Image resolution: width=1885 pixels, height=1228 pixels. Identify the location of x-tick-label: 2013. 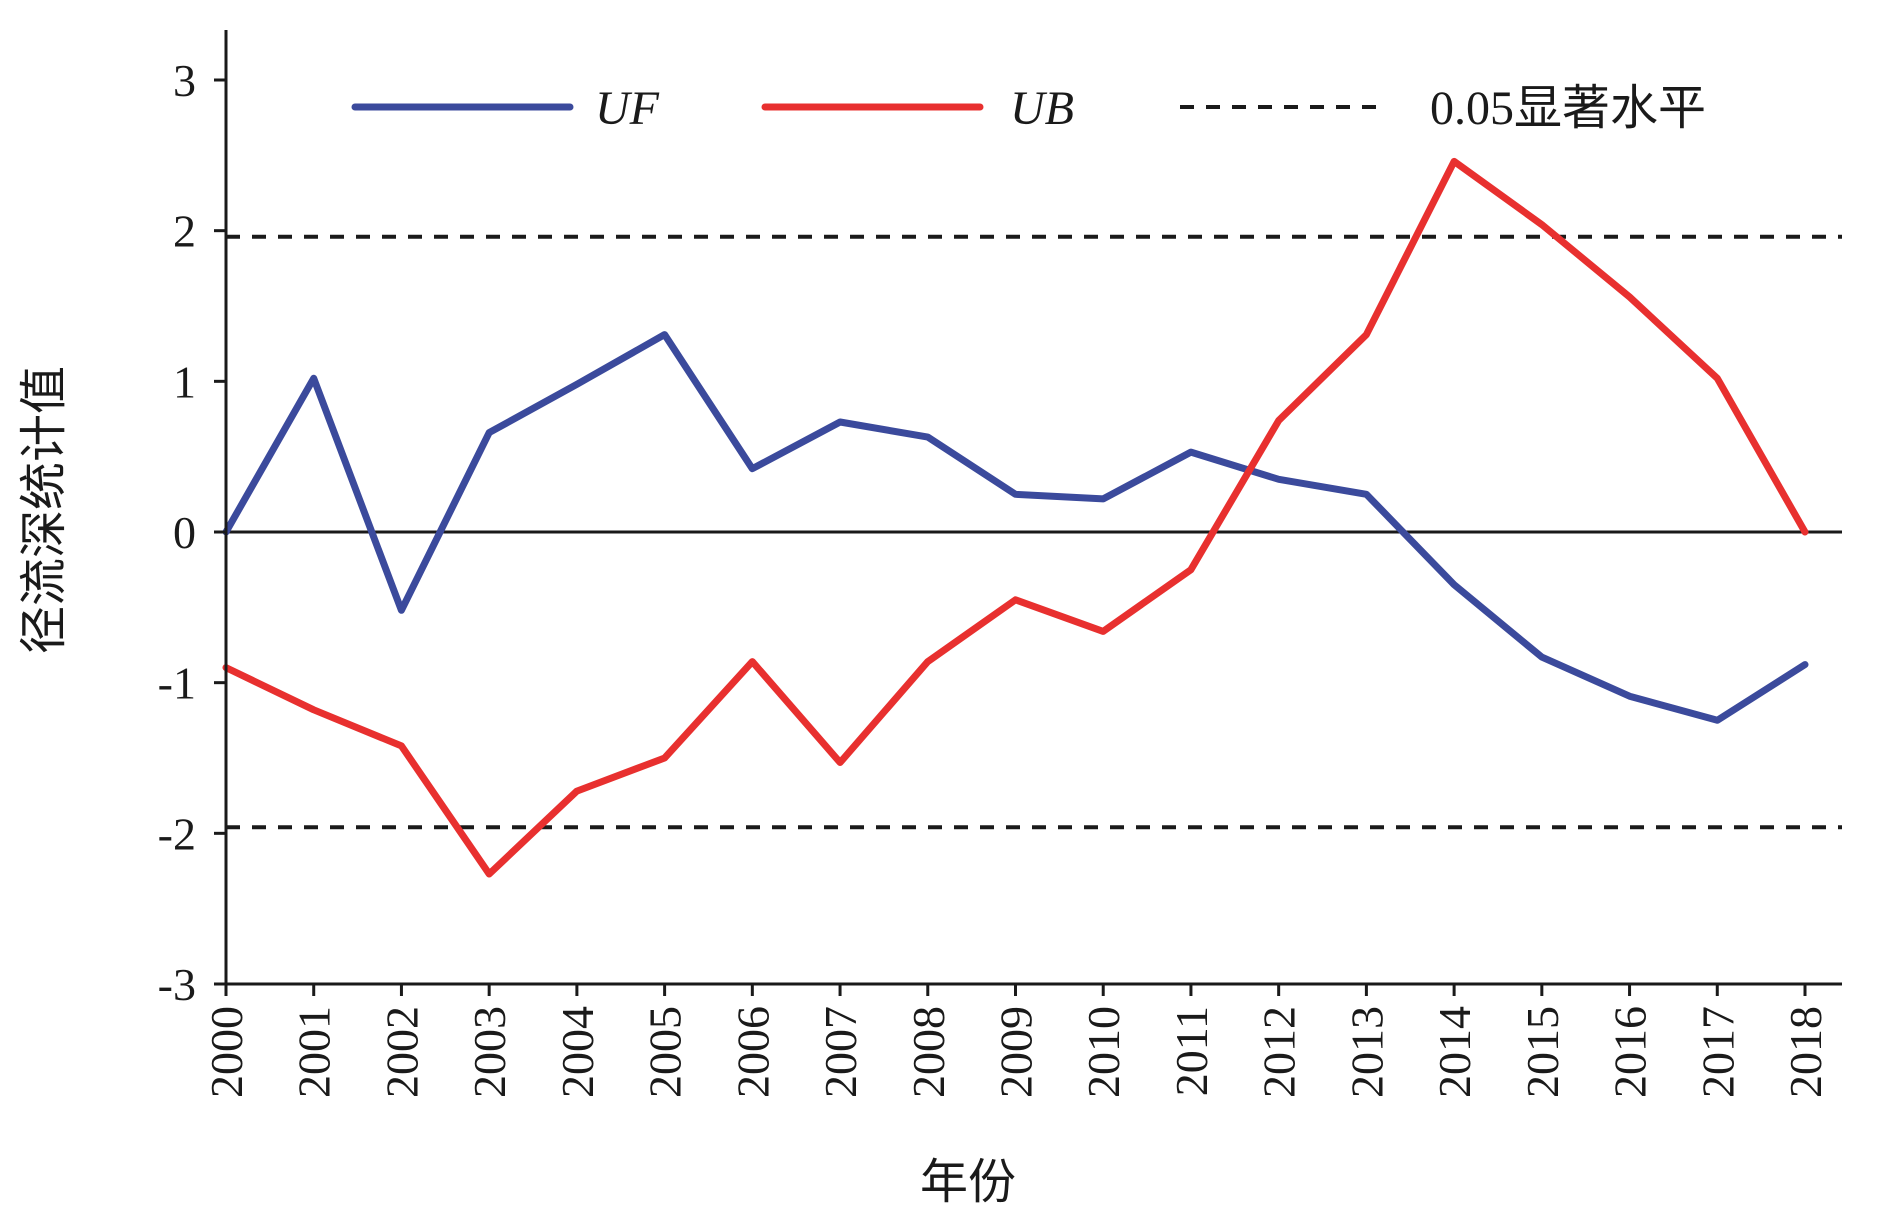
(1366, 1052).